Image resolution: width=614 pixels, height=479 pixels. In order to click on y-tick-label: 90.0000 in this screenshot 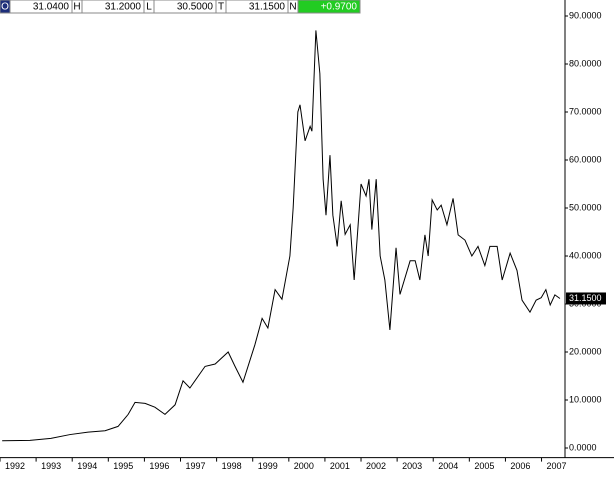, I will do `click(585, 15)`.